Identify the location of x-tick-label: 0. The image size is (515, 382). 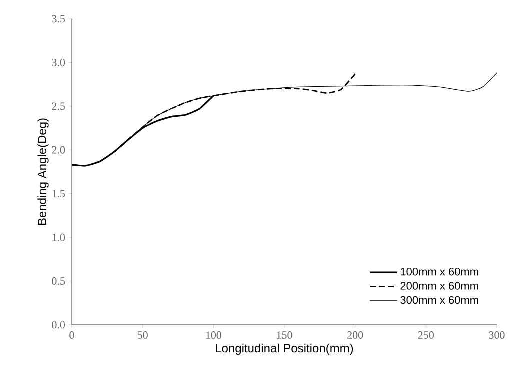
(72, 335).